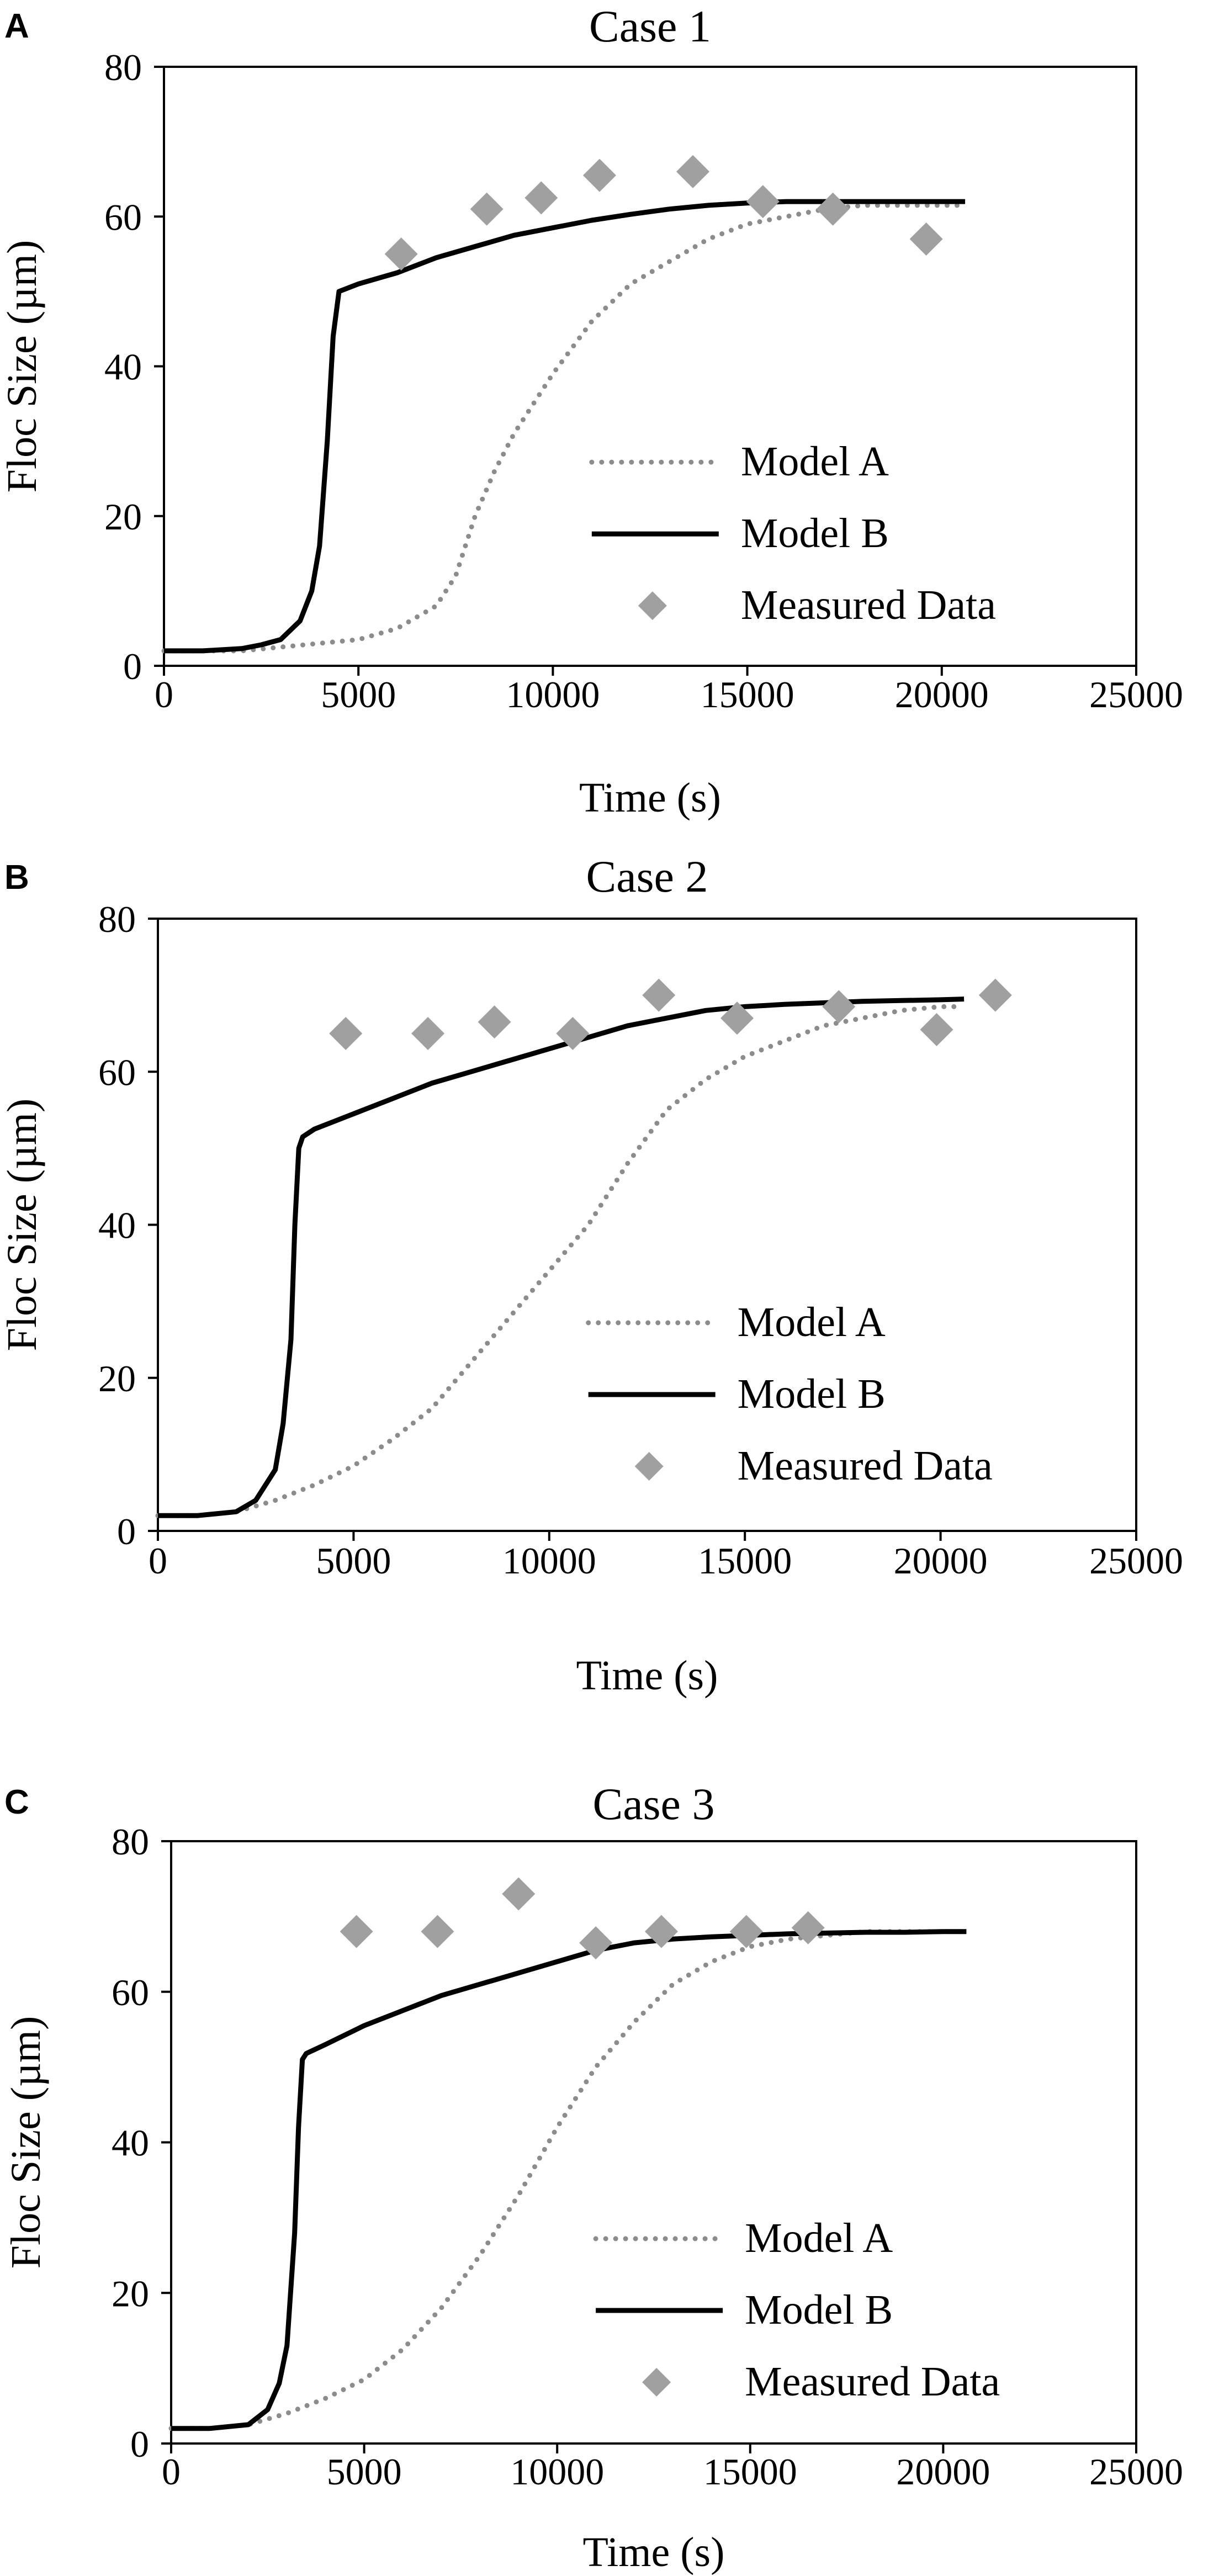  Describe the element at coordinates (17, 1802) in the screenshot. I see `panel-letter: C` at that location.